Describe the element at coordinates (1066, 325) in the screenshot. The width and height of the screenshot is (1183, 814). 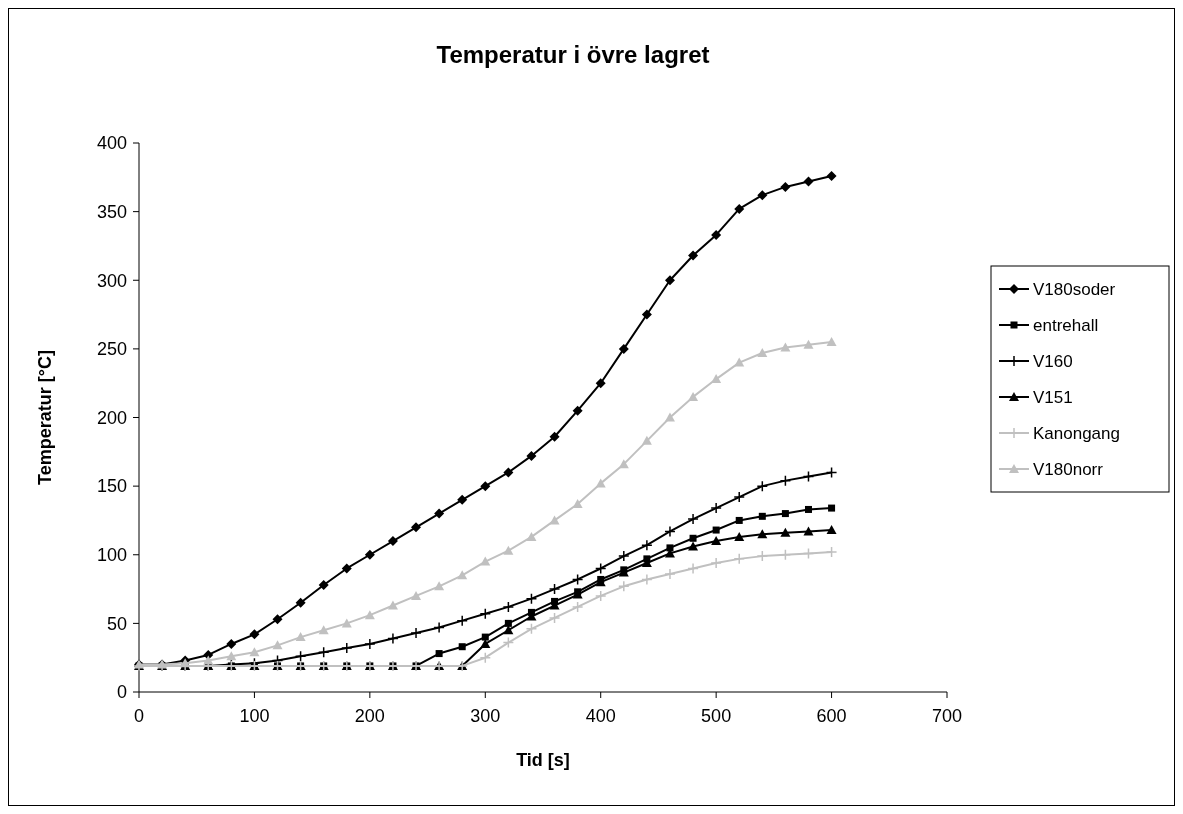
I see `legend-label: entrehall` at that location.